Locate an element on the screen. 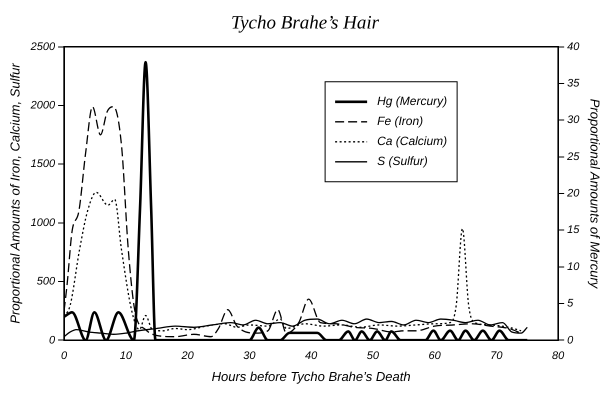 Image resolution: width=612 pixels, height=393 pixels. y-tick-label: 500 is located at coordinates (46, 282).